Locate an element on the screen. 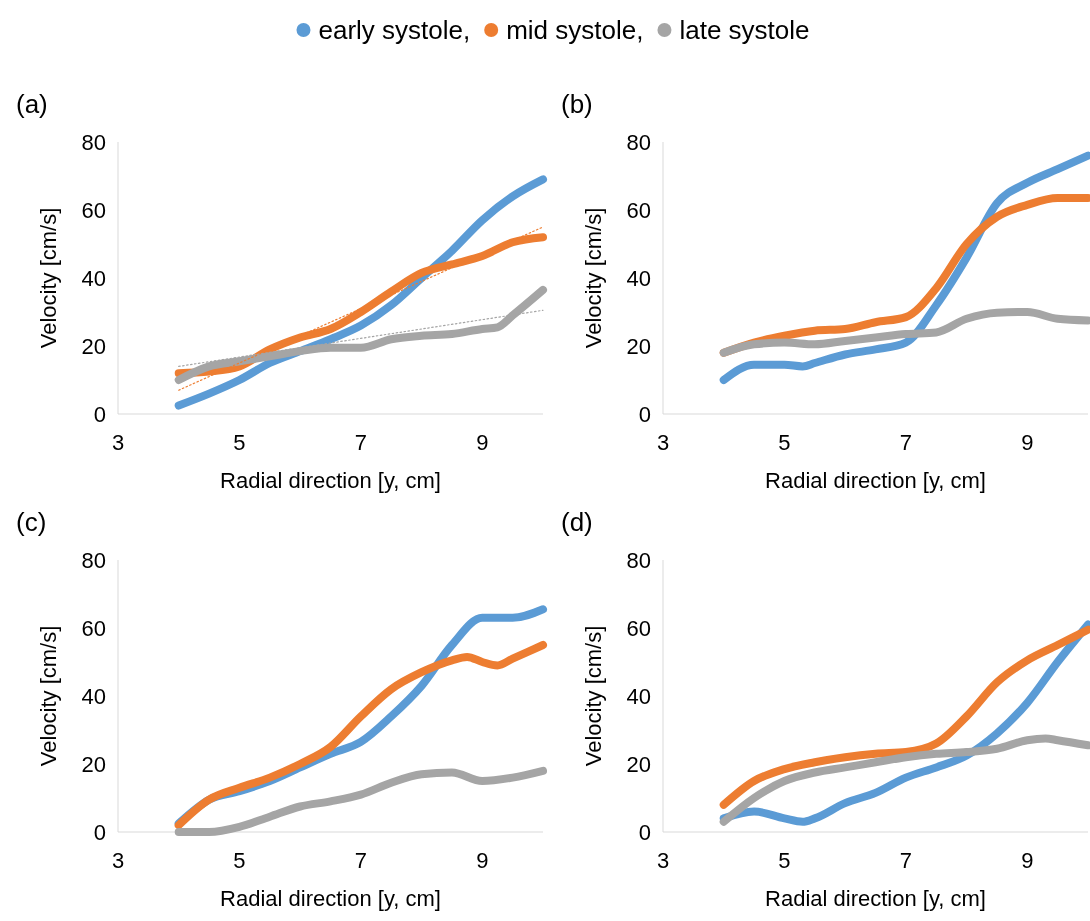 The image size is (1090, 921). legend-label: mid systole, is located at coordinates (575, 30).